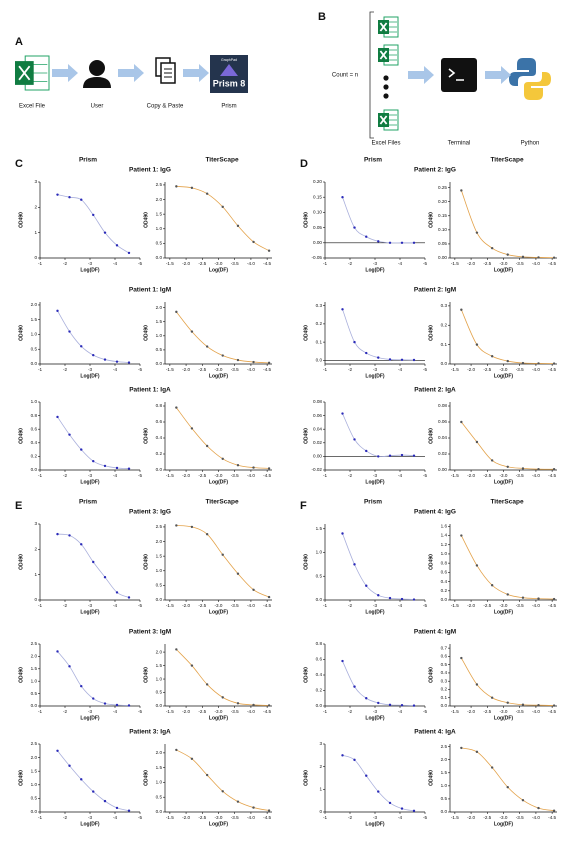  Describe the element at coordinates (442, 243) in the screenshot. I see `y-tick-label: 0.05` at that location.